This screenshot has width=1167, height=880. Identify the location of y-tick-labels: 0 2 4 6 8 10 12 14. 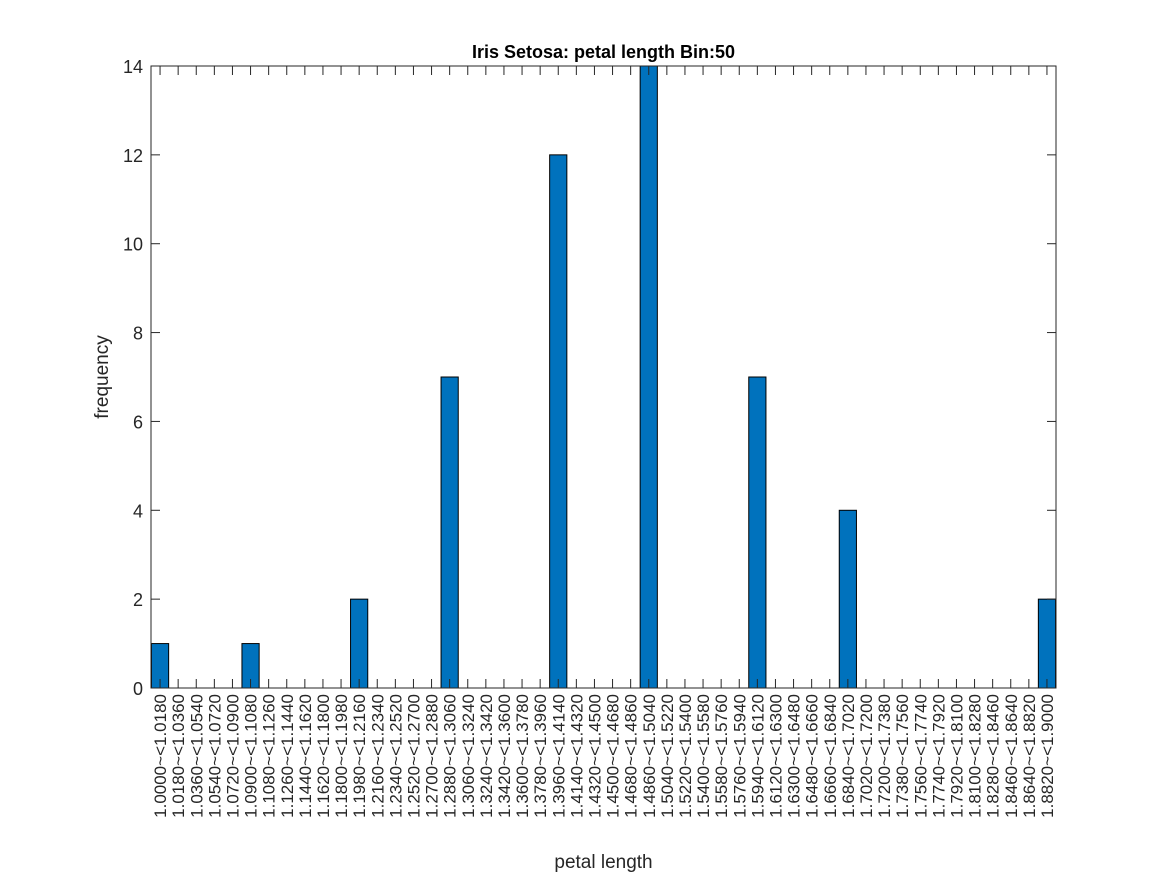
(133, 378).